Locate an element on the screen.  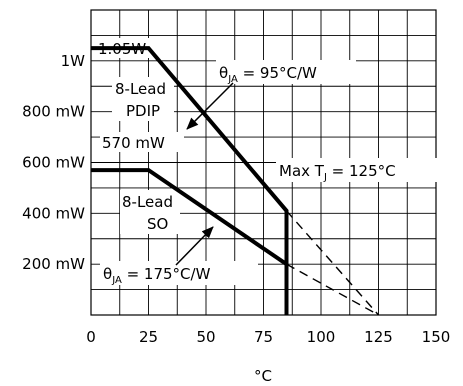
y-tick-label: 400 mW is located at coordinates (53, 213).